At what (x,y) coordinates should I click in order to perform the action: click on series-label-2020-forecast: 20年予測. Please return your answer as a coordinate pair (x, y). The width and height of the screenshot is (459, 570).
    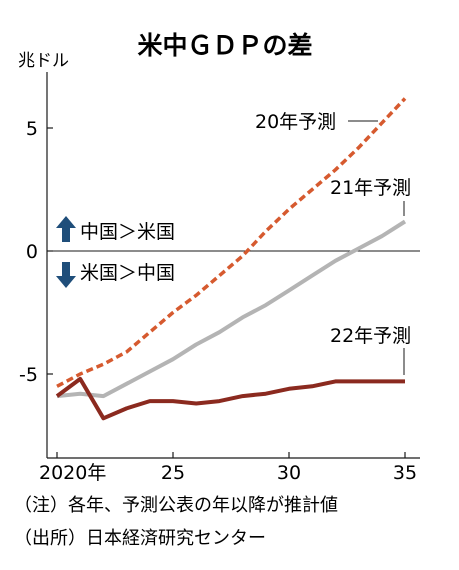
    Looking at the image, I should click on (295, 122).